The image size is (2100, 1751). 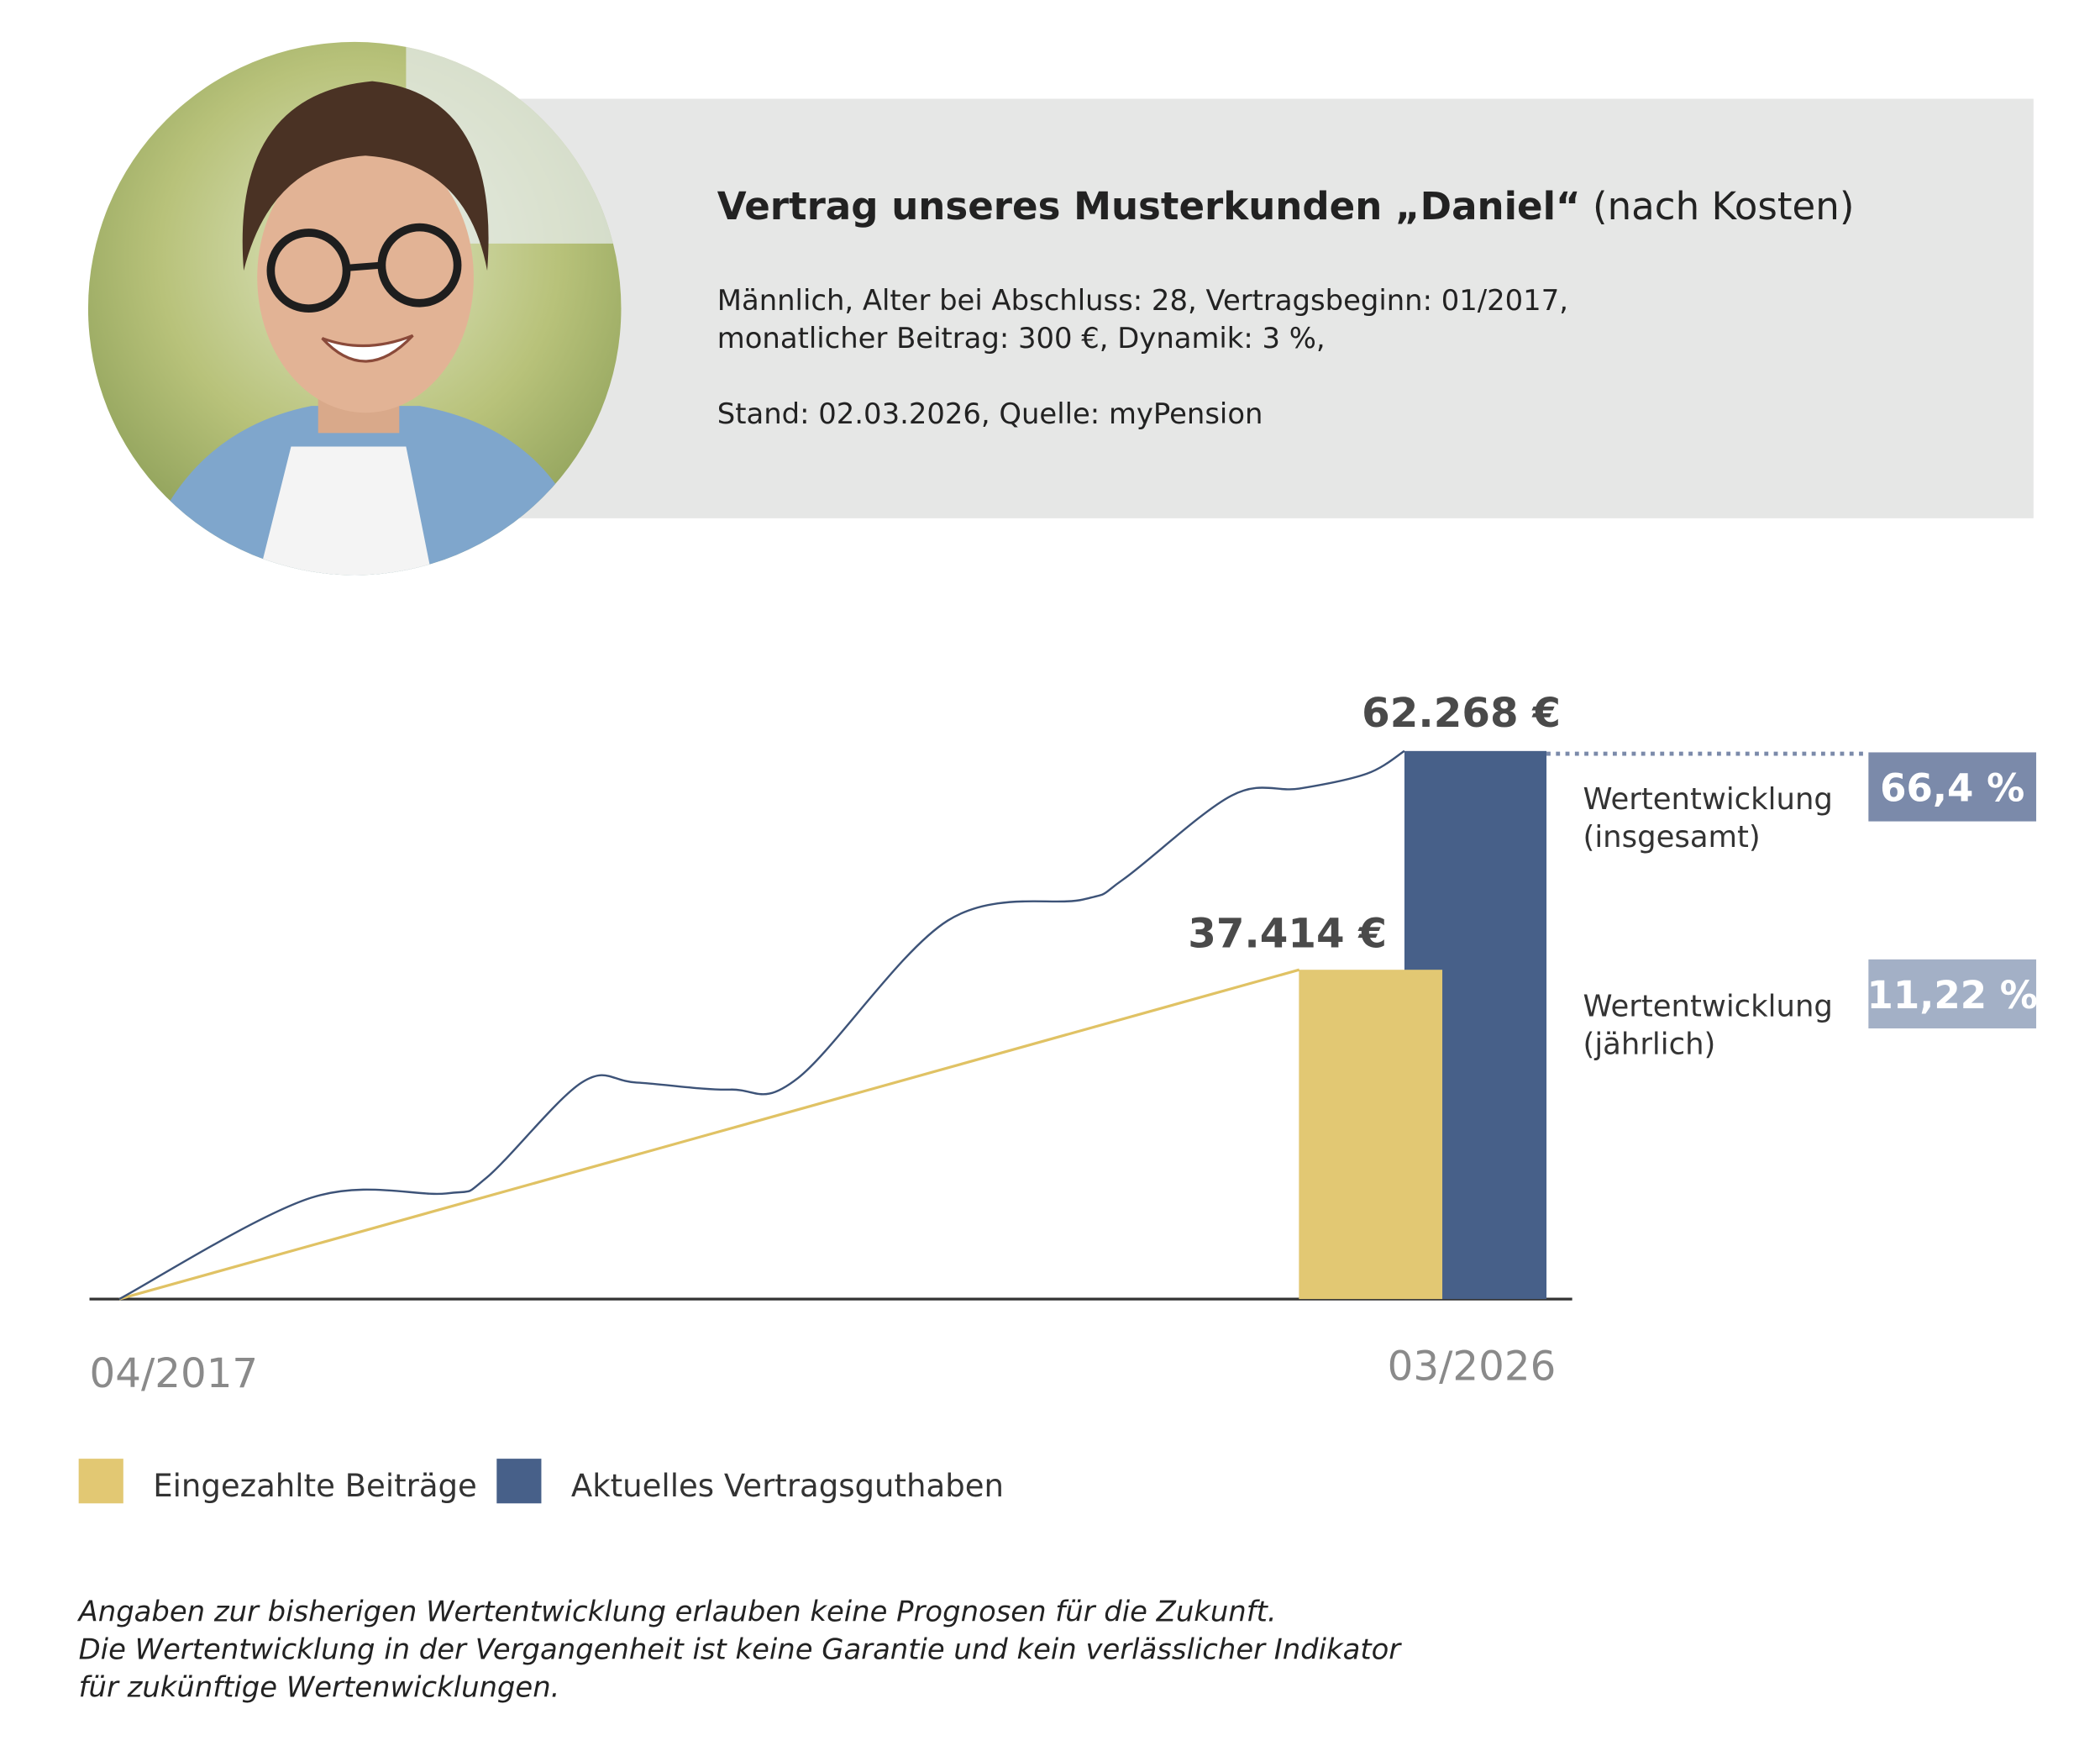 I want to click on annotation-label: (jährlich), so click(x=1649, y=1045).